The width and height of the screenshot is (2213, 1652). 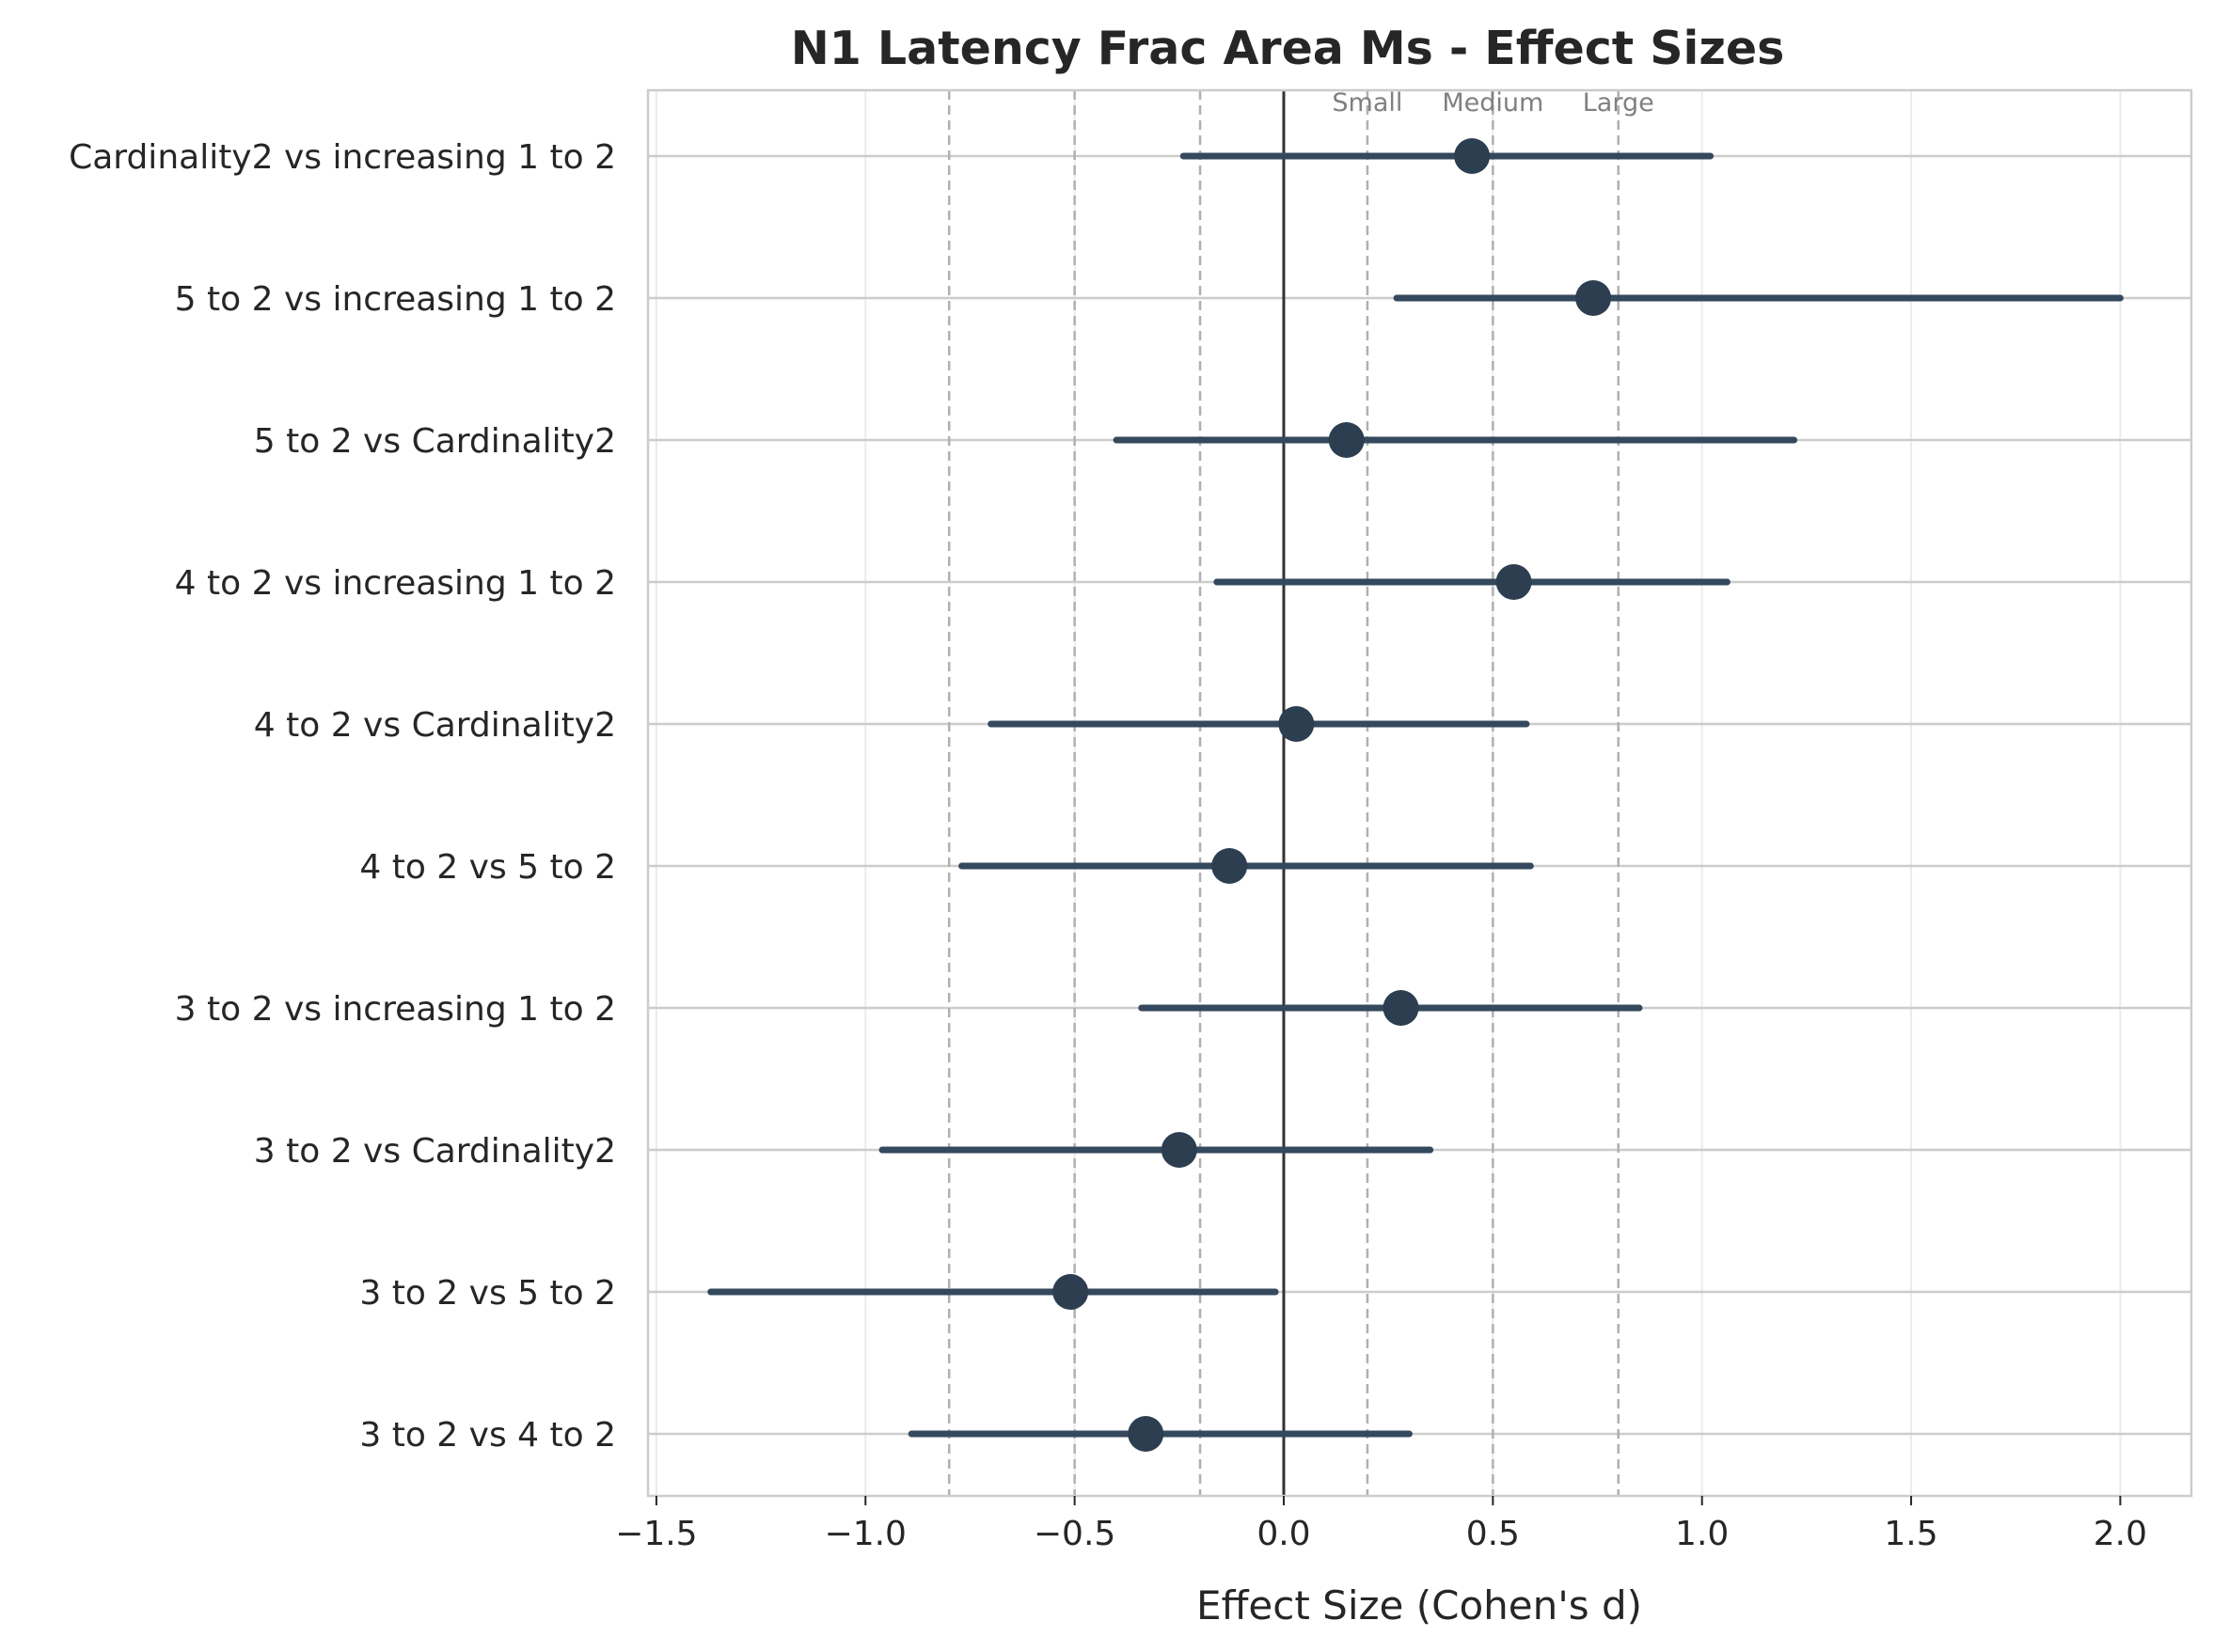 What do you see at coordinates (487, 868) in the screenshot?
I see `comparison-label: 4 to 2 vs 5 to 2` at bounding box center [487, 868].